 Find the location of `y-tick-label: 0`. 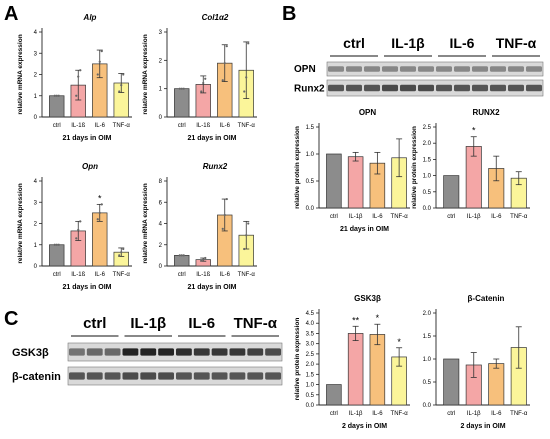

y-tick-label: 0 is located at coordinates (36, 118).